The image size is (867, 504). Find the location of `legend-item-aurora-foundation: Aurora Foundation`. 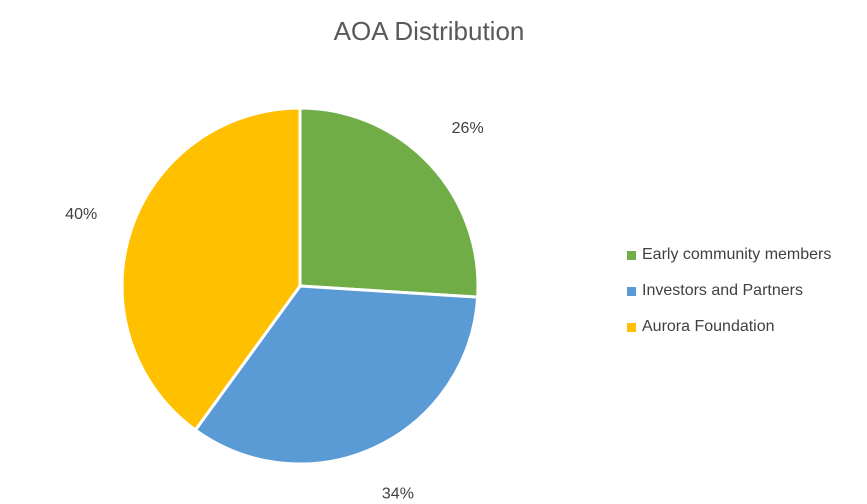

legend-item-aurora-foundation: Aurora Foundation is located at coordinates (729, 327).